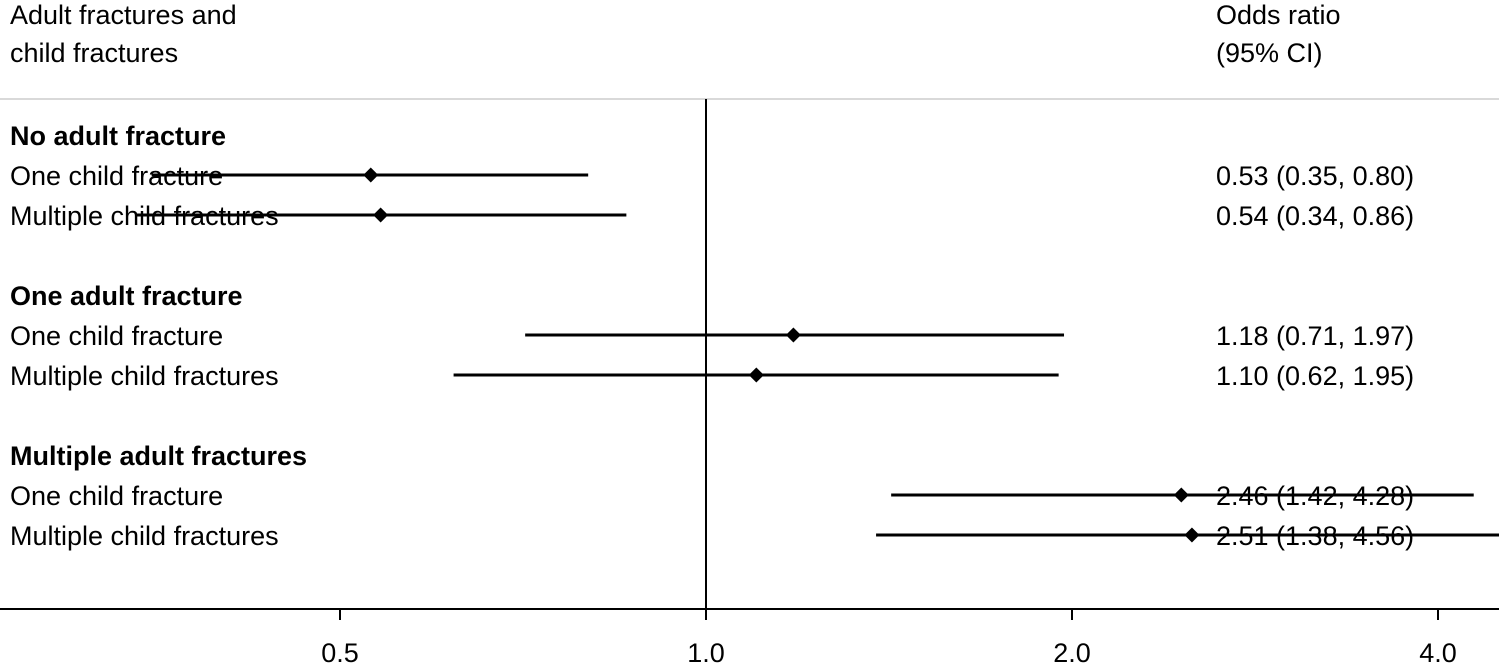 This screenshot has width=1499, height=668. Describe the element at coordinates (1269, 53) in the screenshot. I see `header-right-line2: (95% CI)` at that location.